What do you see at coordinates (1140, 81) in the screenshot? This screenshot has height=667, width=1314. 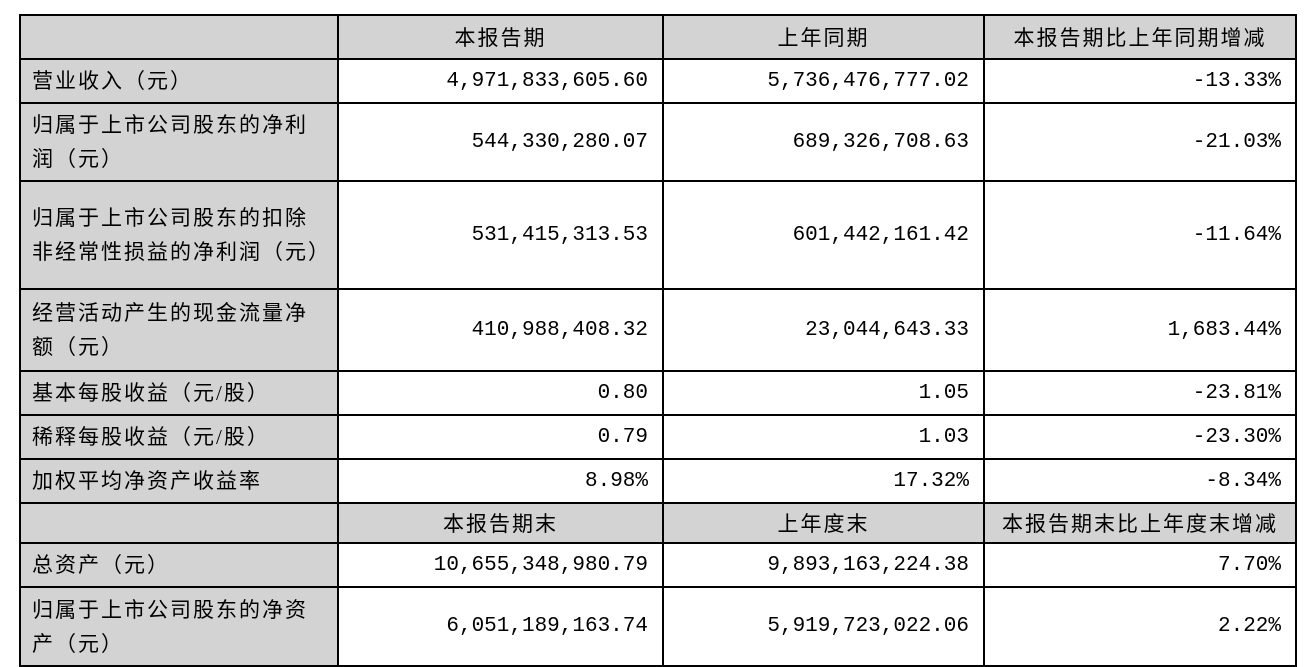 I see `value-change: -13.33%` at bounding box center [1140, 81].